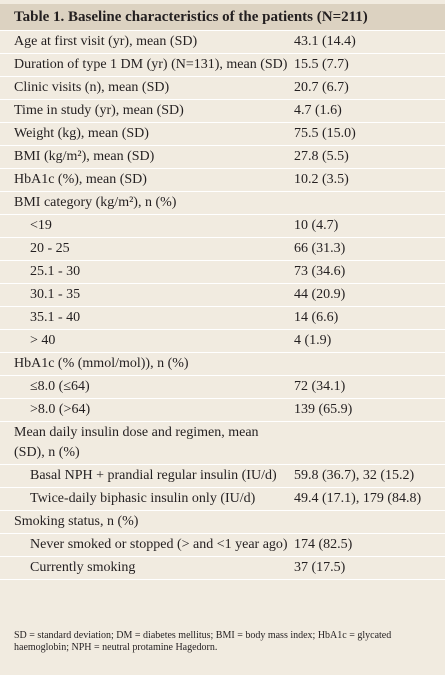 Image resolution: width=445 pixels, height=675 pixels. Describe the element at coordinates (368, 111) in the screenshot. I see `row-value: 4.7 (1.6)` at that location.